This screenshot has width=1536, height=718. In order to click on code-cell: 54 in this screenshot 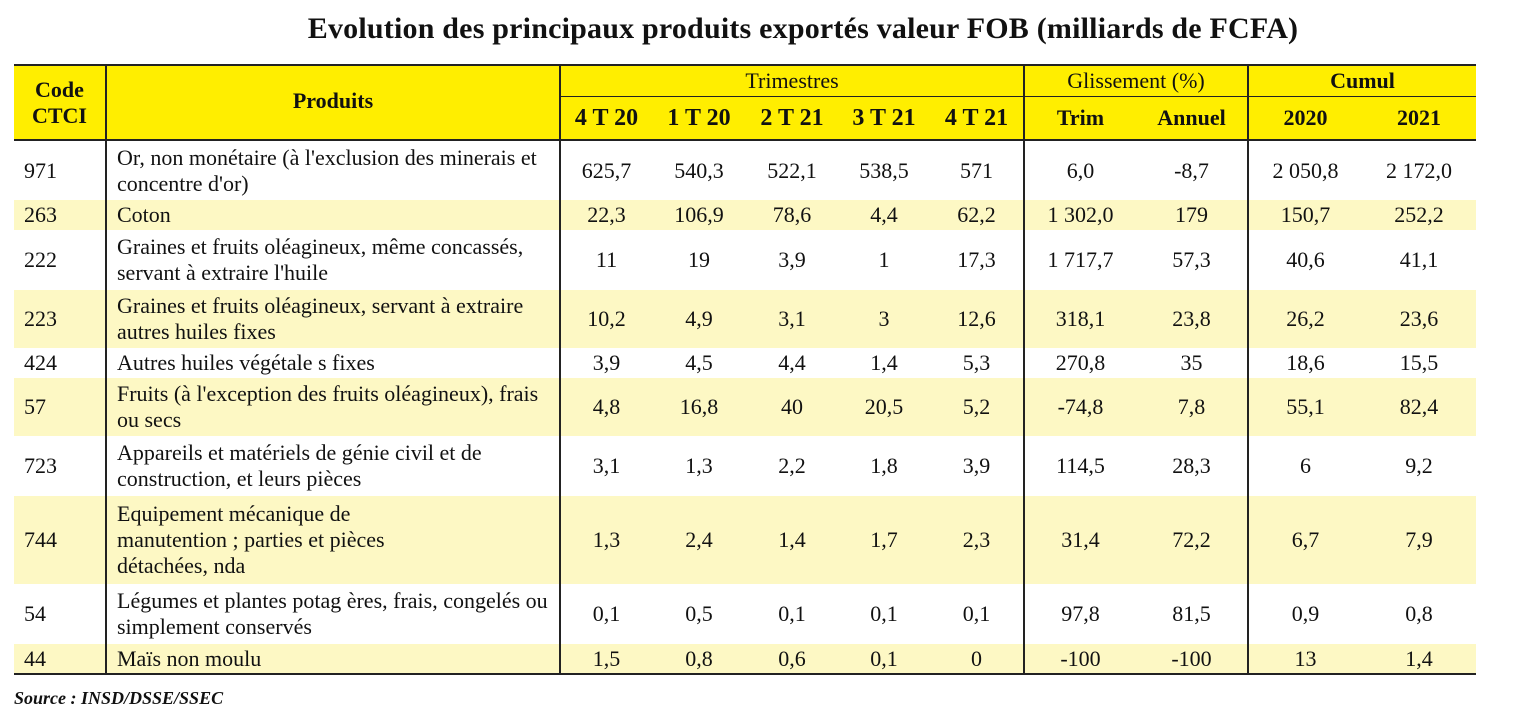, I will do `click(35, 613)`.